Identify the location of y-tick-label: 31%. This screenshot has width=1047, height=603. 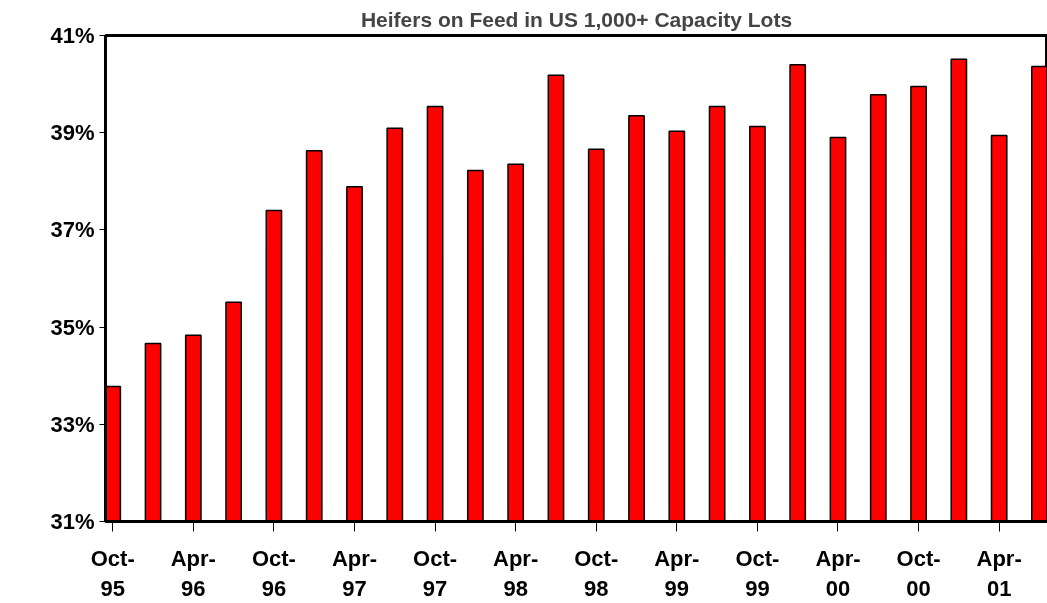
(72, 521).